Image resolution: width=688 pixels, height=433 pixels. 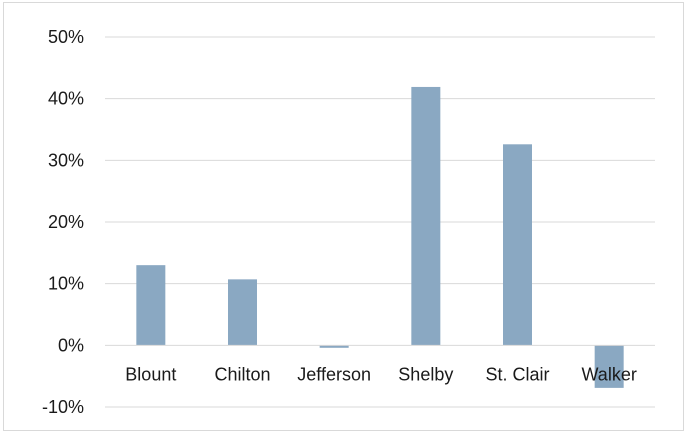 What do you see at coordinates (66, 222) in the screenshot?
I see `y-tick-label: 20%` at bounding box center [66, 222].